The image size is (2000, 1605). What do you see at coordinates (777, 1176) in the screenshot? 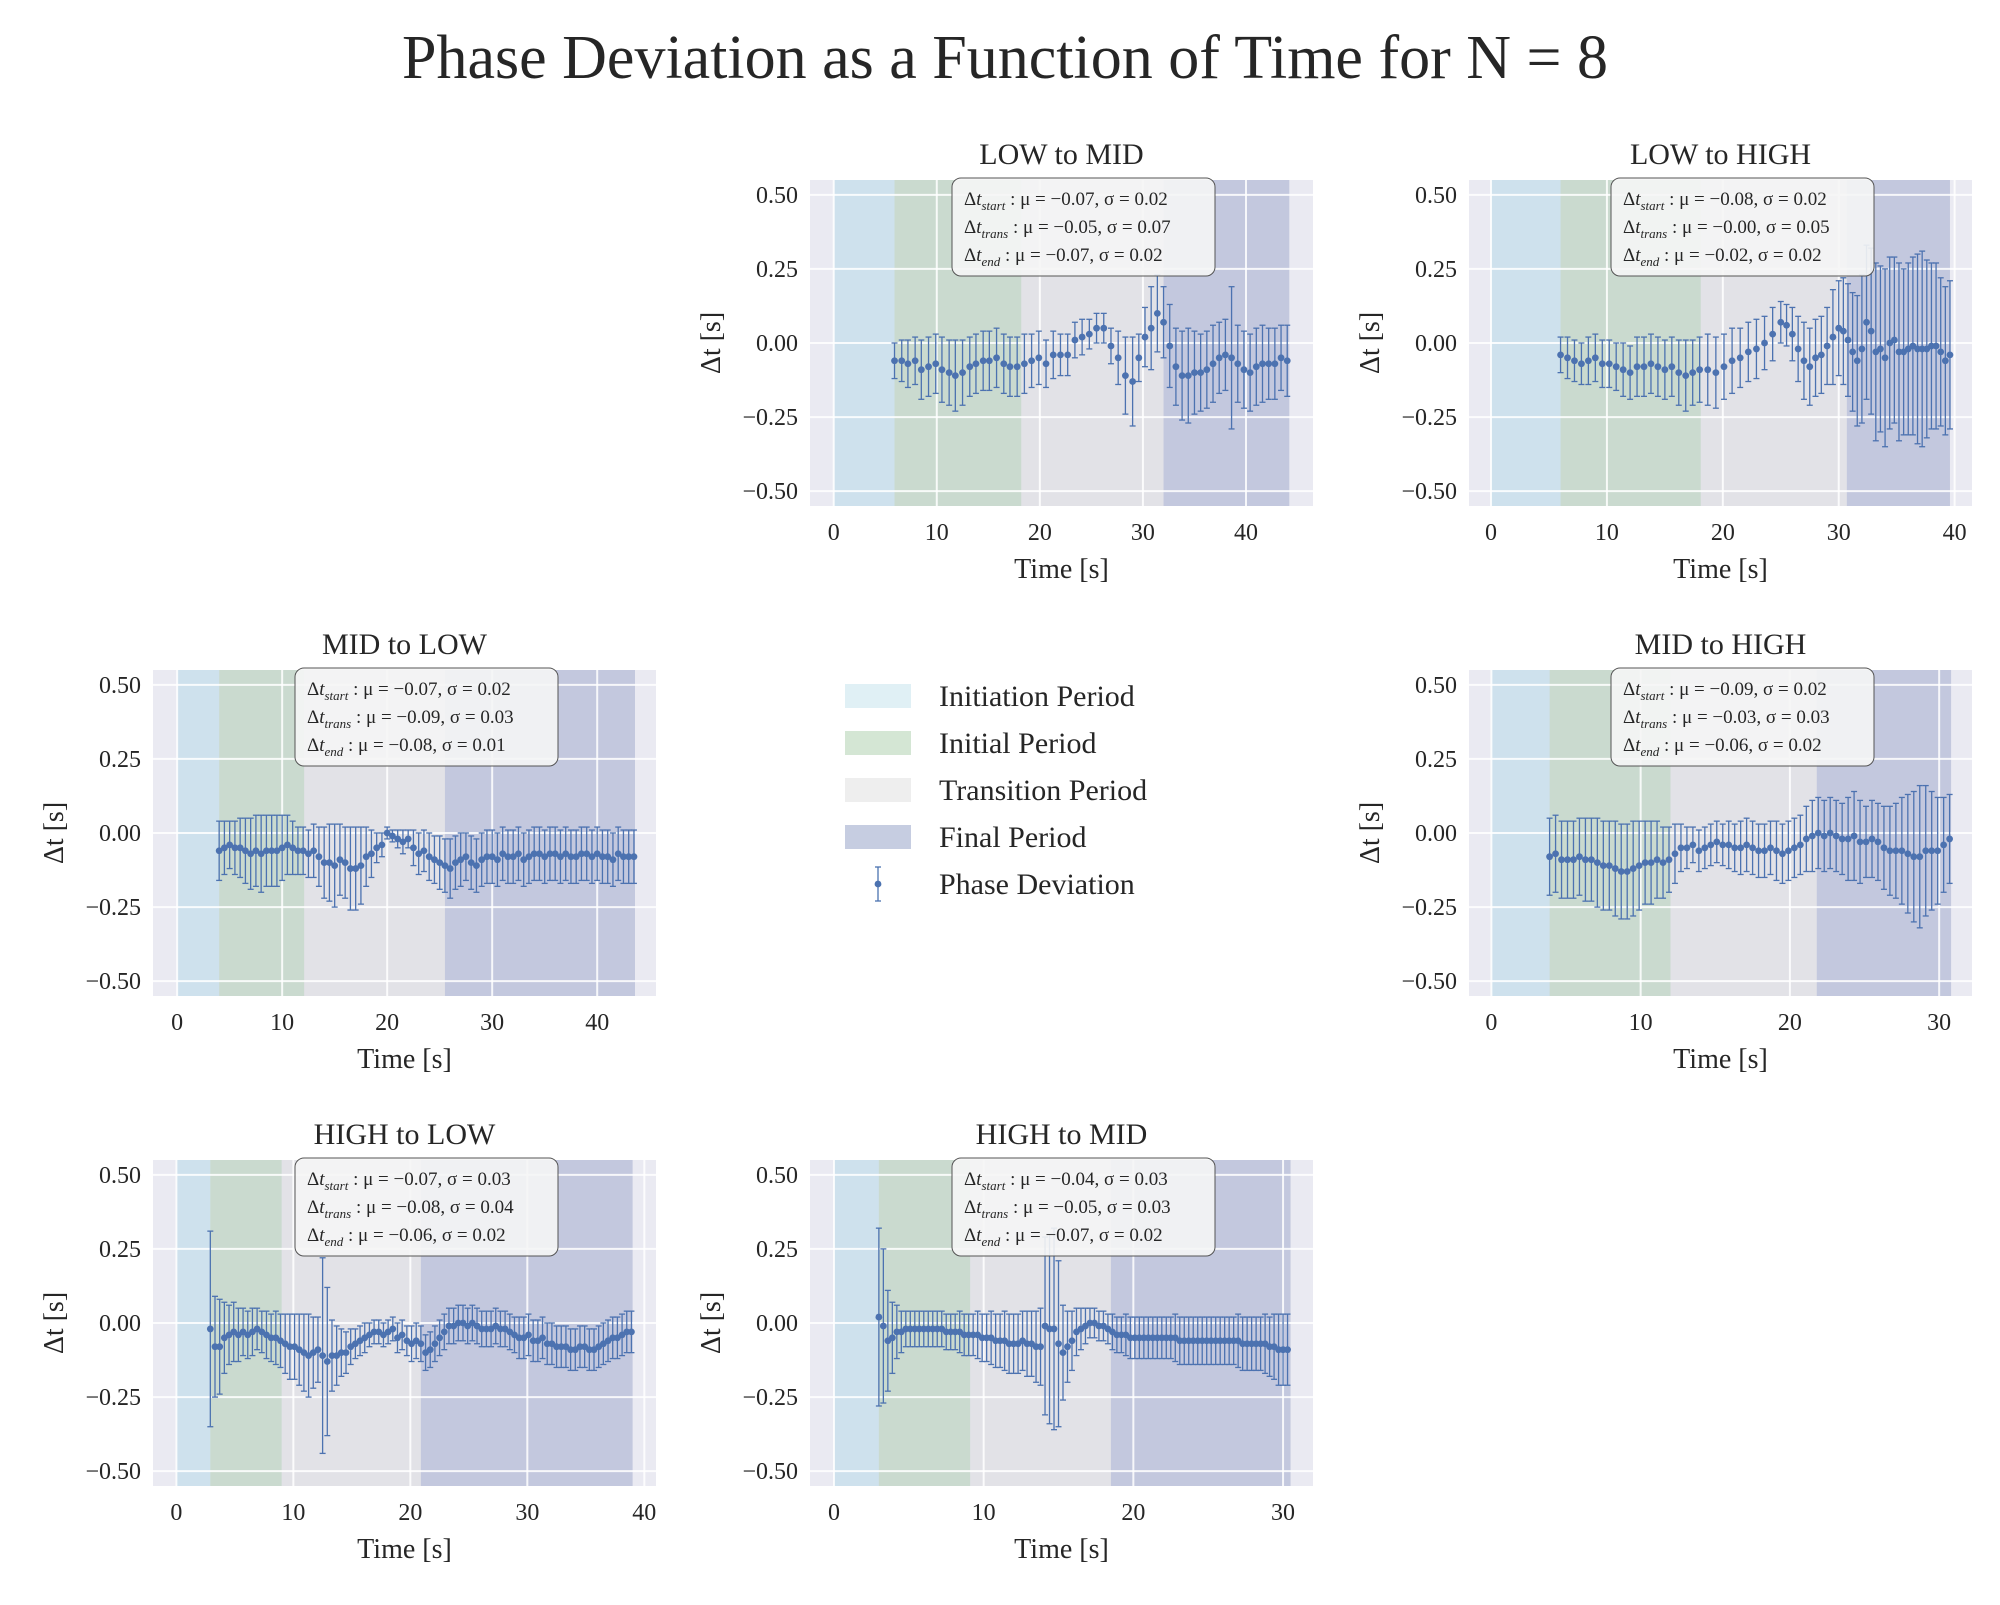
I see `y-tick-label: 0.50` at bounding box center [777, 1176].